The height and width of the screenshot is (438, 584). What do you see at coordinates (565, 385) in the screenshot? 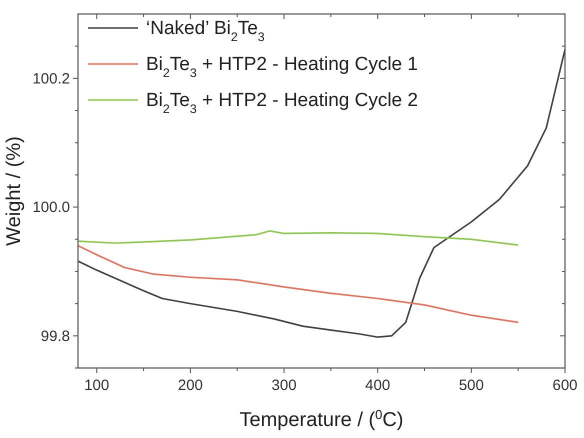
I see `x-tick-label: 600` at bounding box center [565, 385].